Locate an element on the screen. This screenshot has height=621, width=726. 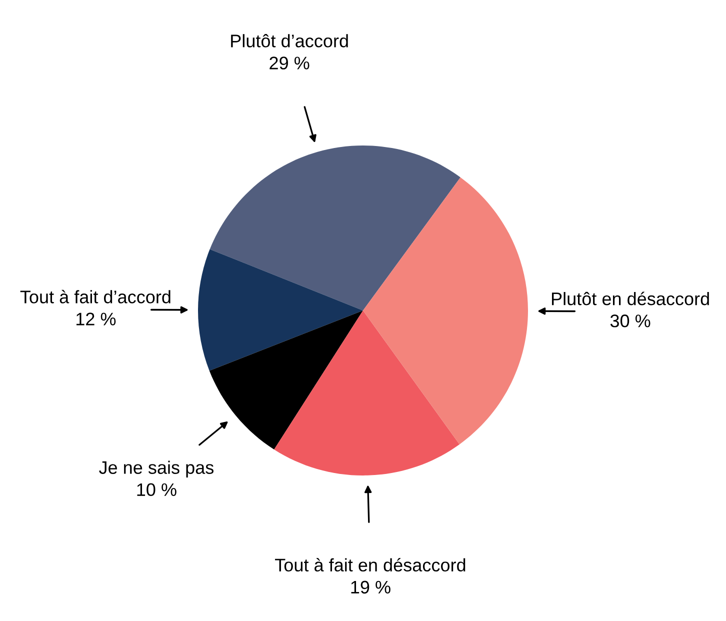
data-label: 12 % is located at coordinates (96, 319).